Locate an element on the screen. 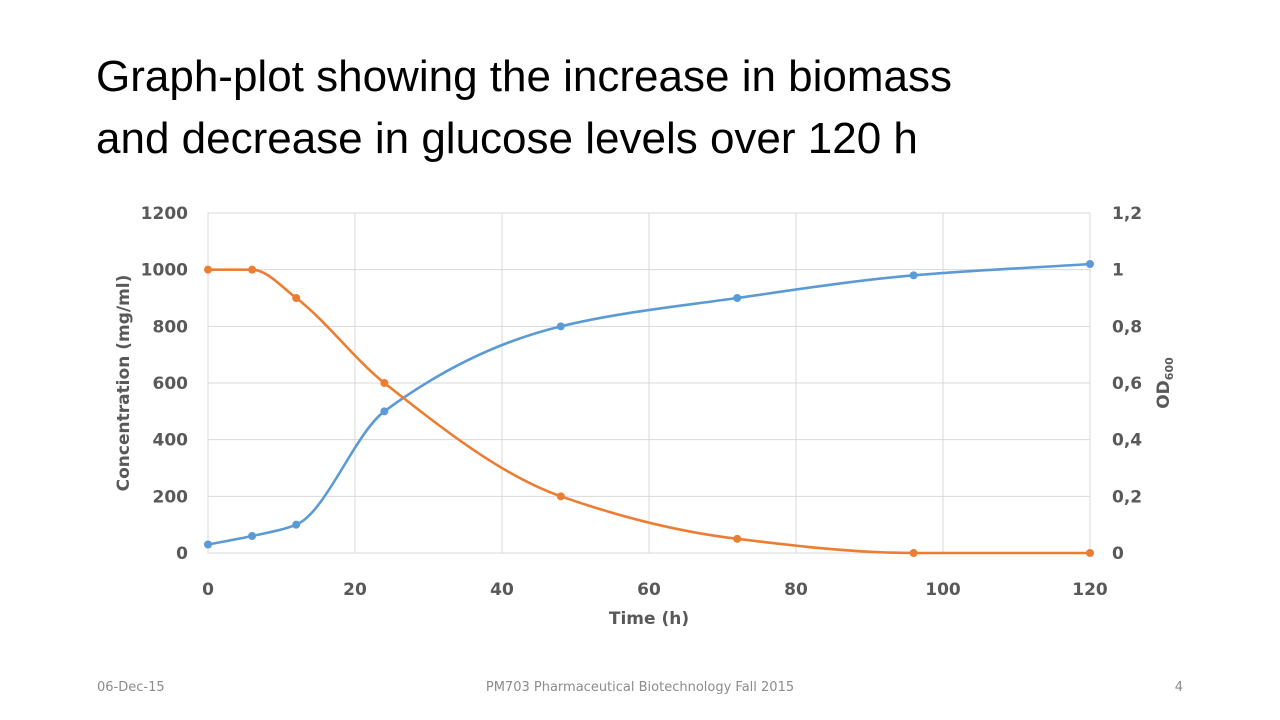  y-tick-label: 400 is located at coordinates (171, 441).